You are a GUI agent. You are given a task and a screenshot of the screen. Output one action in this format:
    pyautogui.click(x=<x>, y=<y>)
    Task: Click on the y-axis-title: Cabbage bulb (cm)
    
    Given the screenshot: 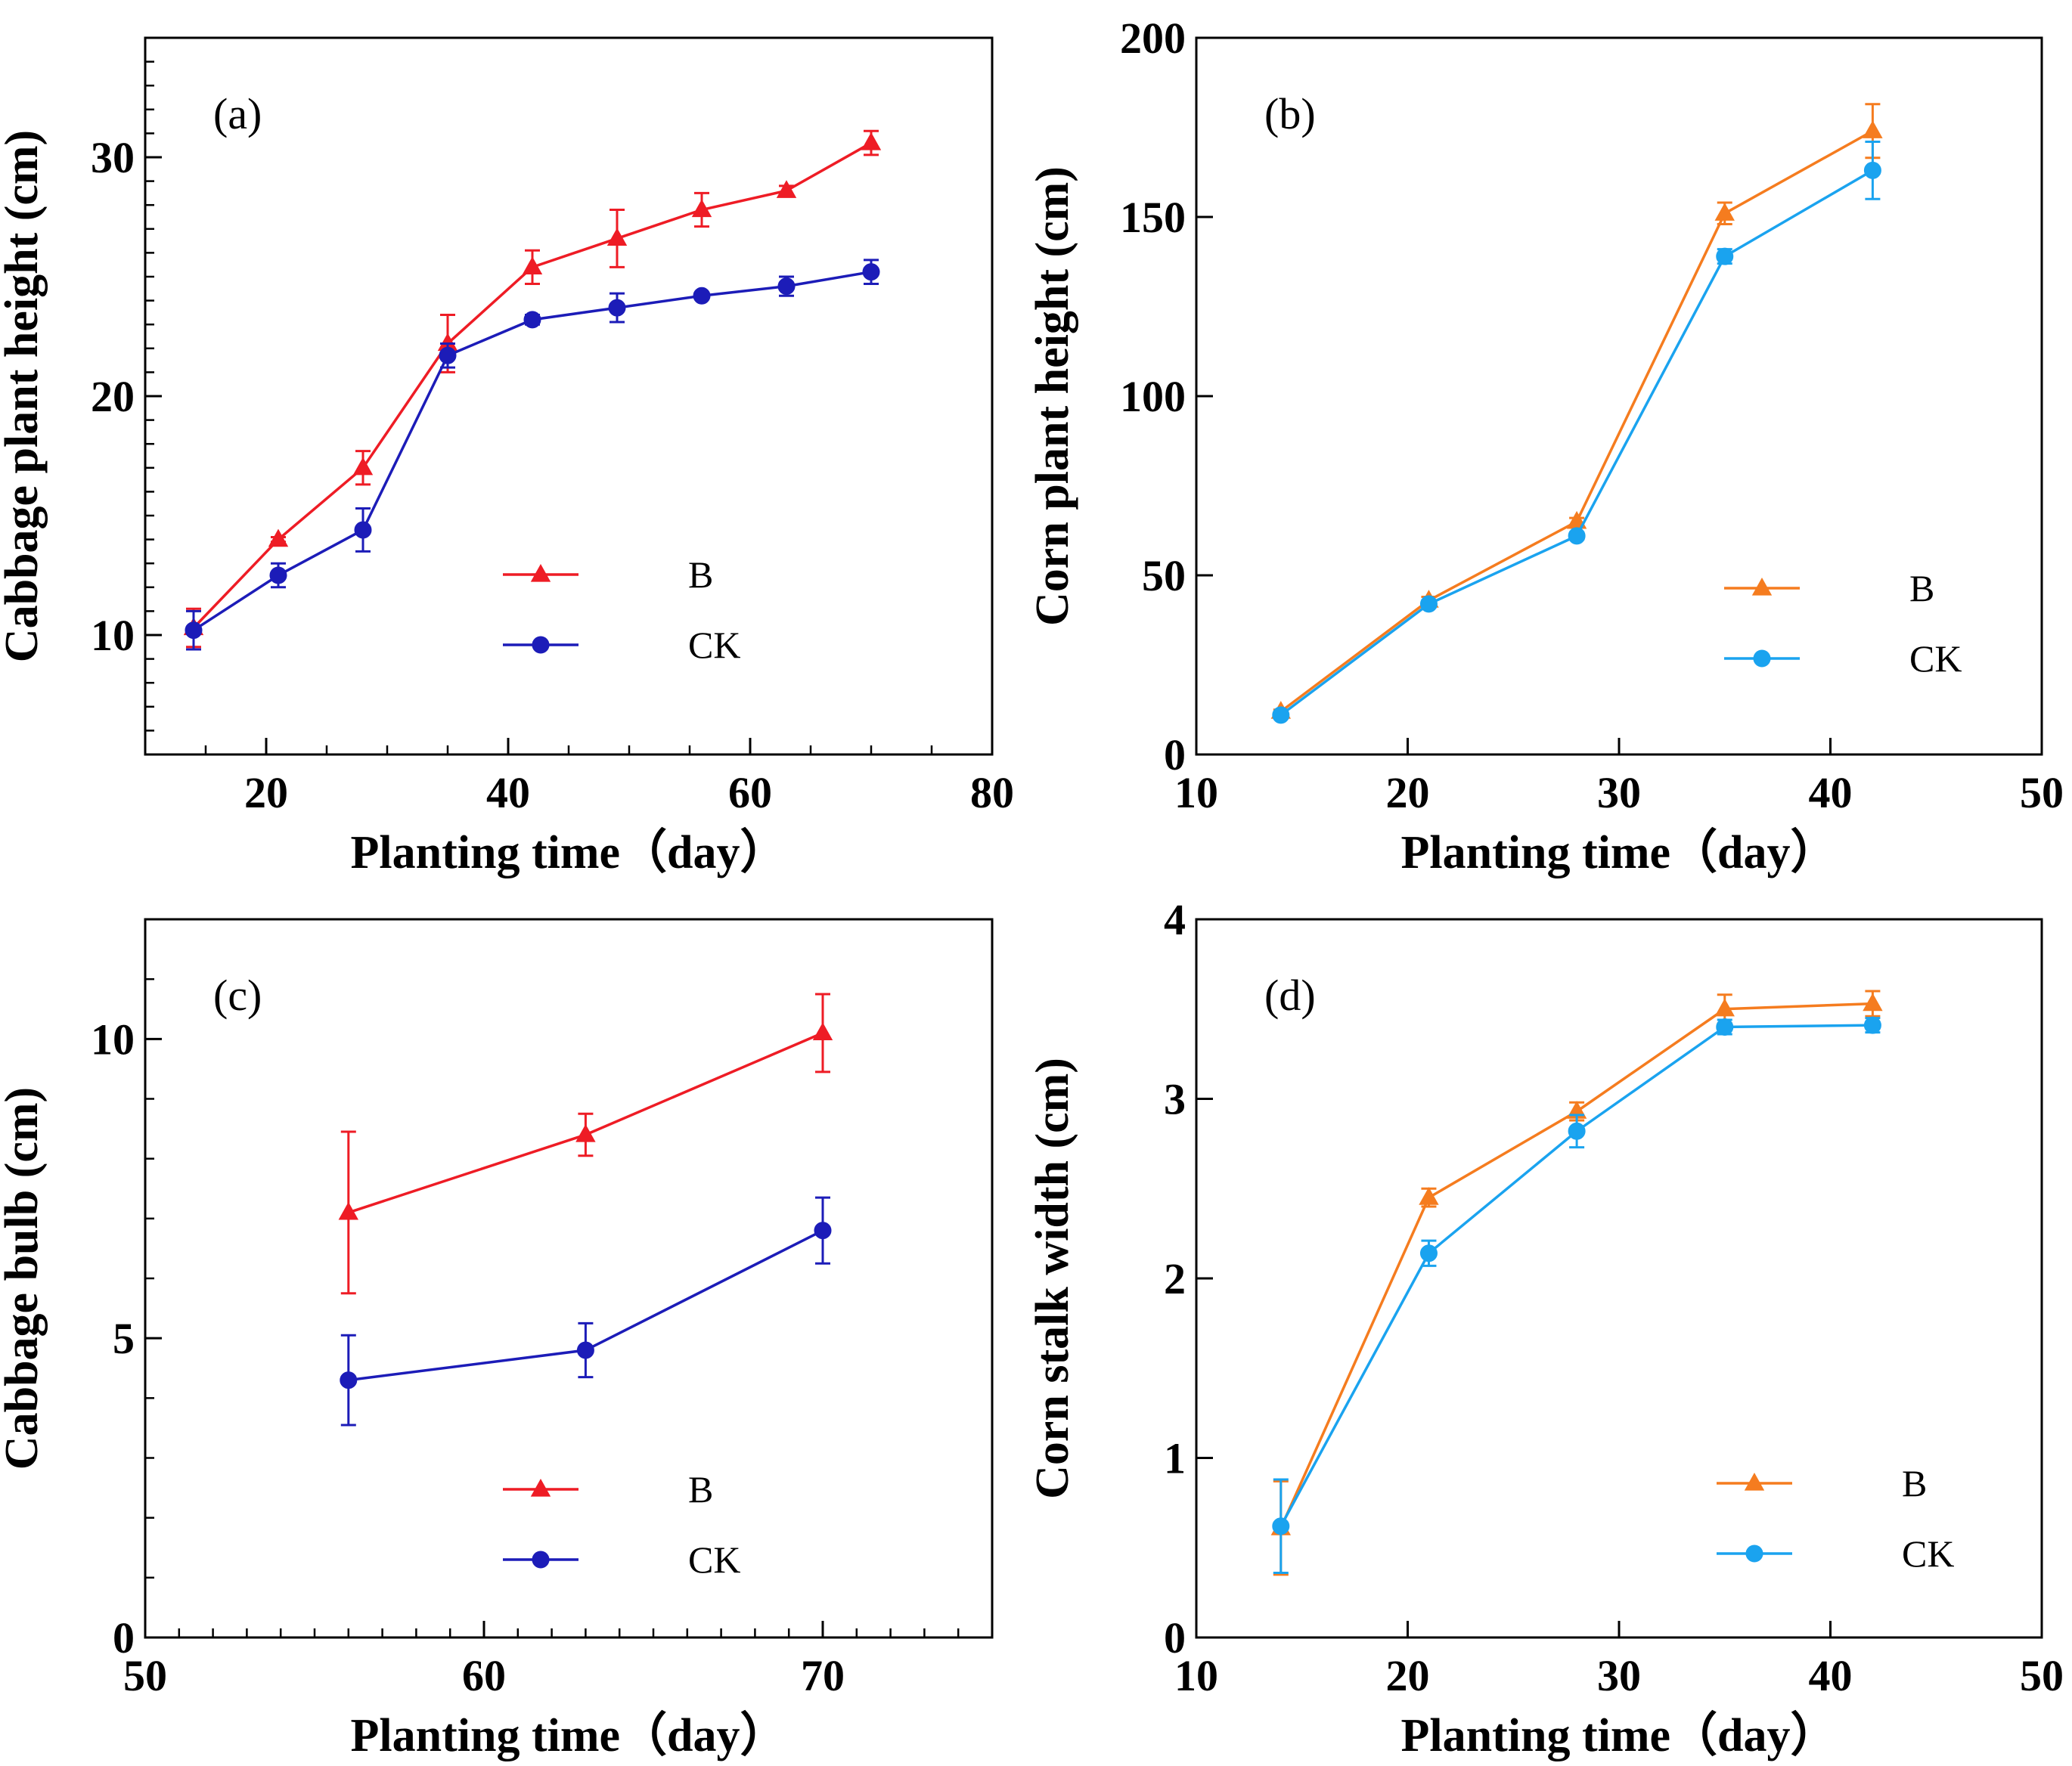 What is the action you would take?
    pyautogui.click(x=24, y=1279)
    